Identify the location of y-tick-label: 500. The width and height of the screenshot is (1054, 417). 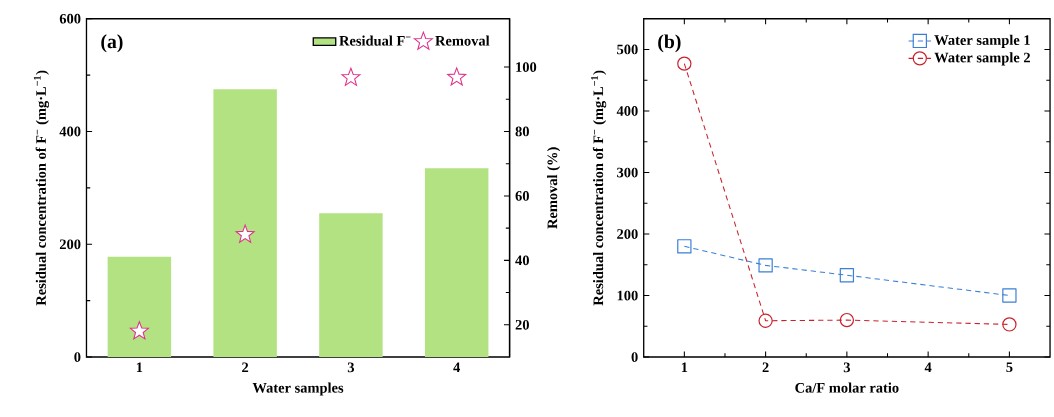
(627, 49).